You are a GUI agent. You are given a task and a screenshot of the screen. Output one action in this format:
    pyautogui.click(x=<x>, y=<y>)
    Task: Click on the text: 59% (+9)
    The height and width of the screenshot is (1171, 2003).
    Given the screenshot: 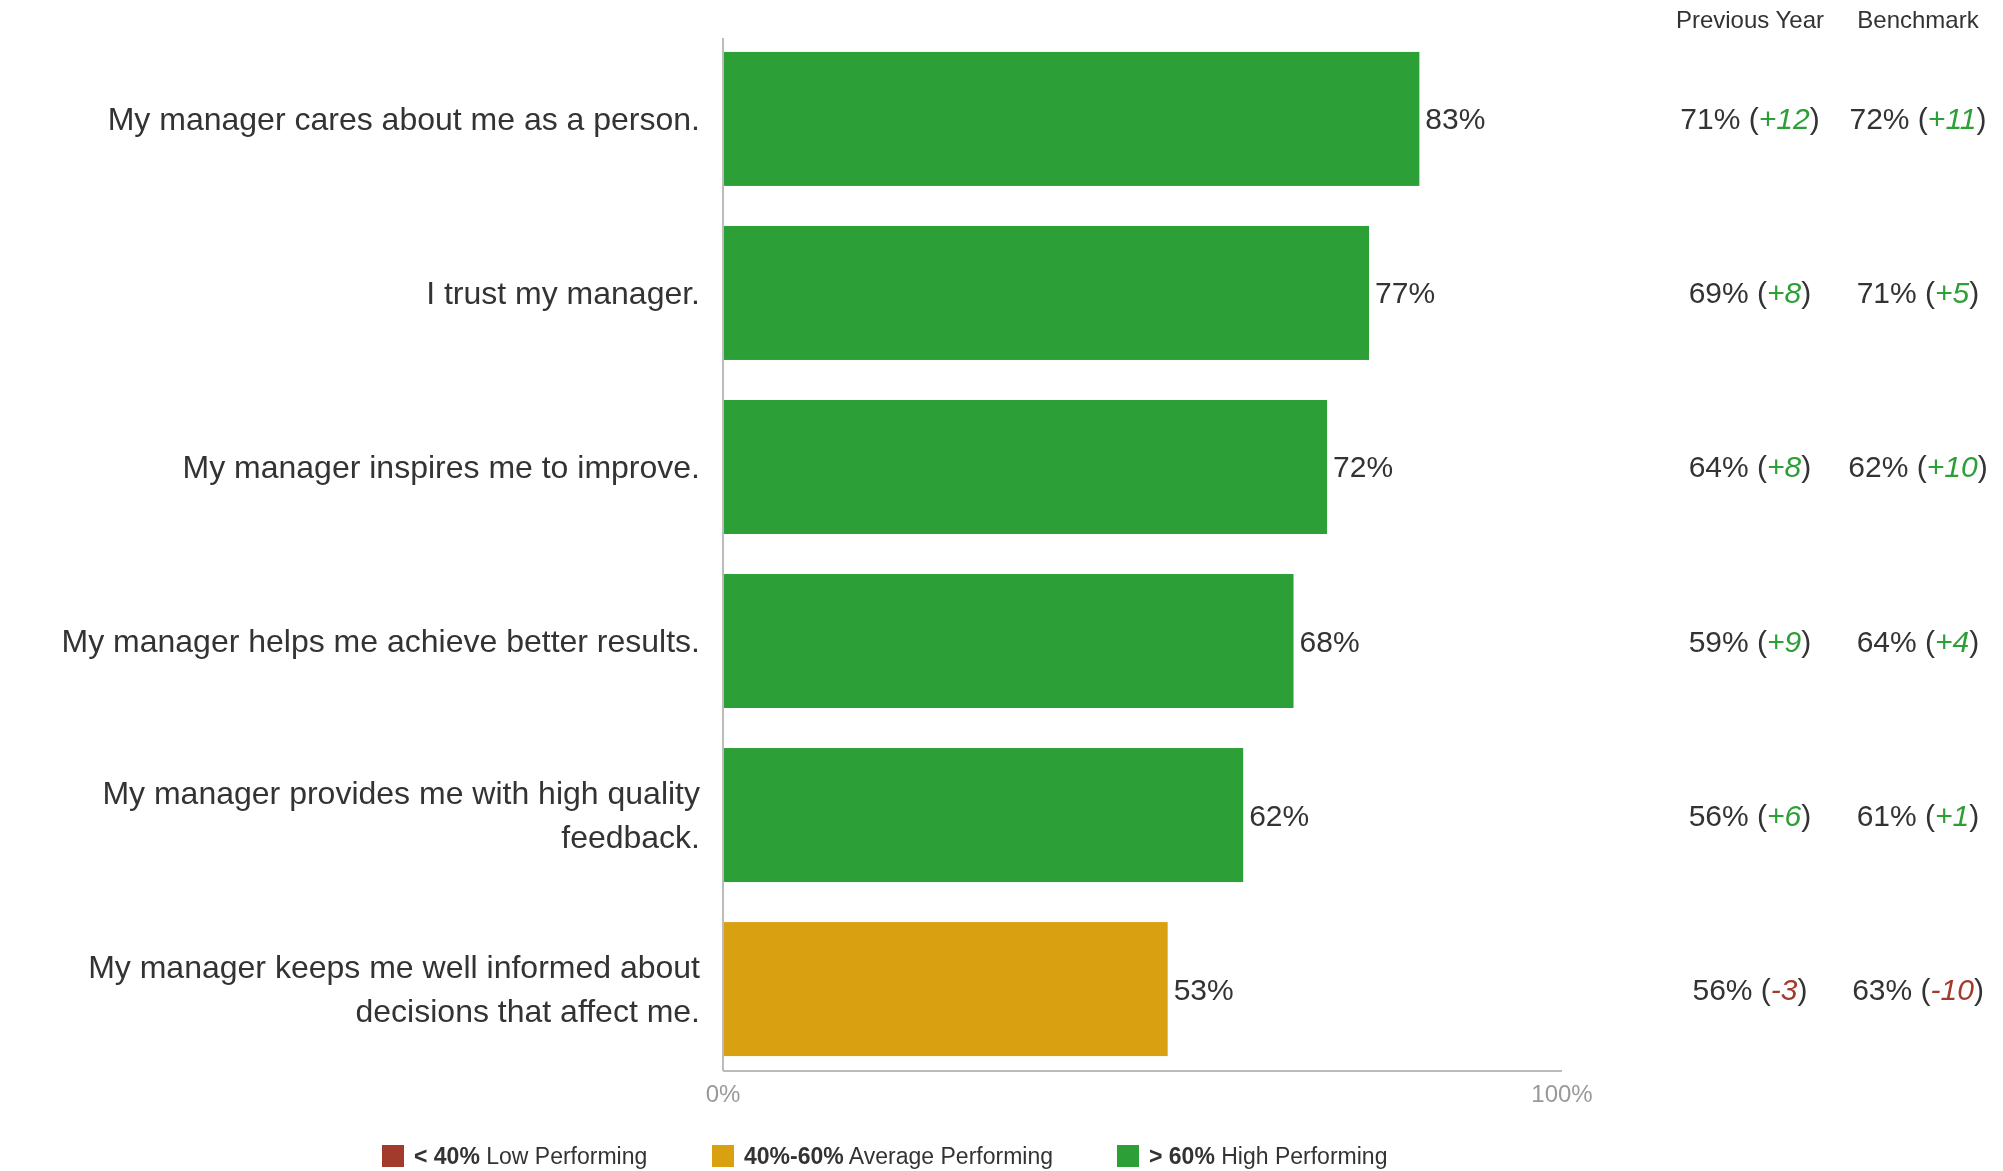 What is the action you would take?
    pyautogui.click(x=1750, y=641)
    